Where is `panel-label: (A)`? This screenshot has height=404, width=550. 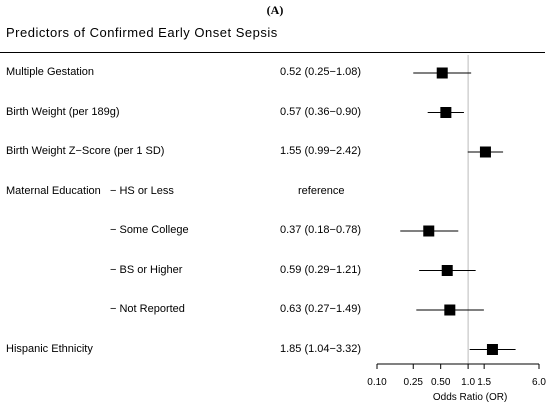
panel-label: (A) is located at coordinates (275, 10).